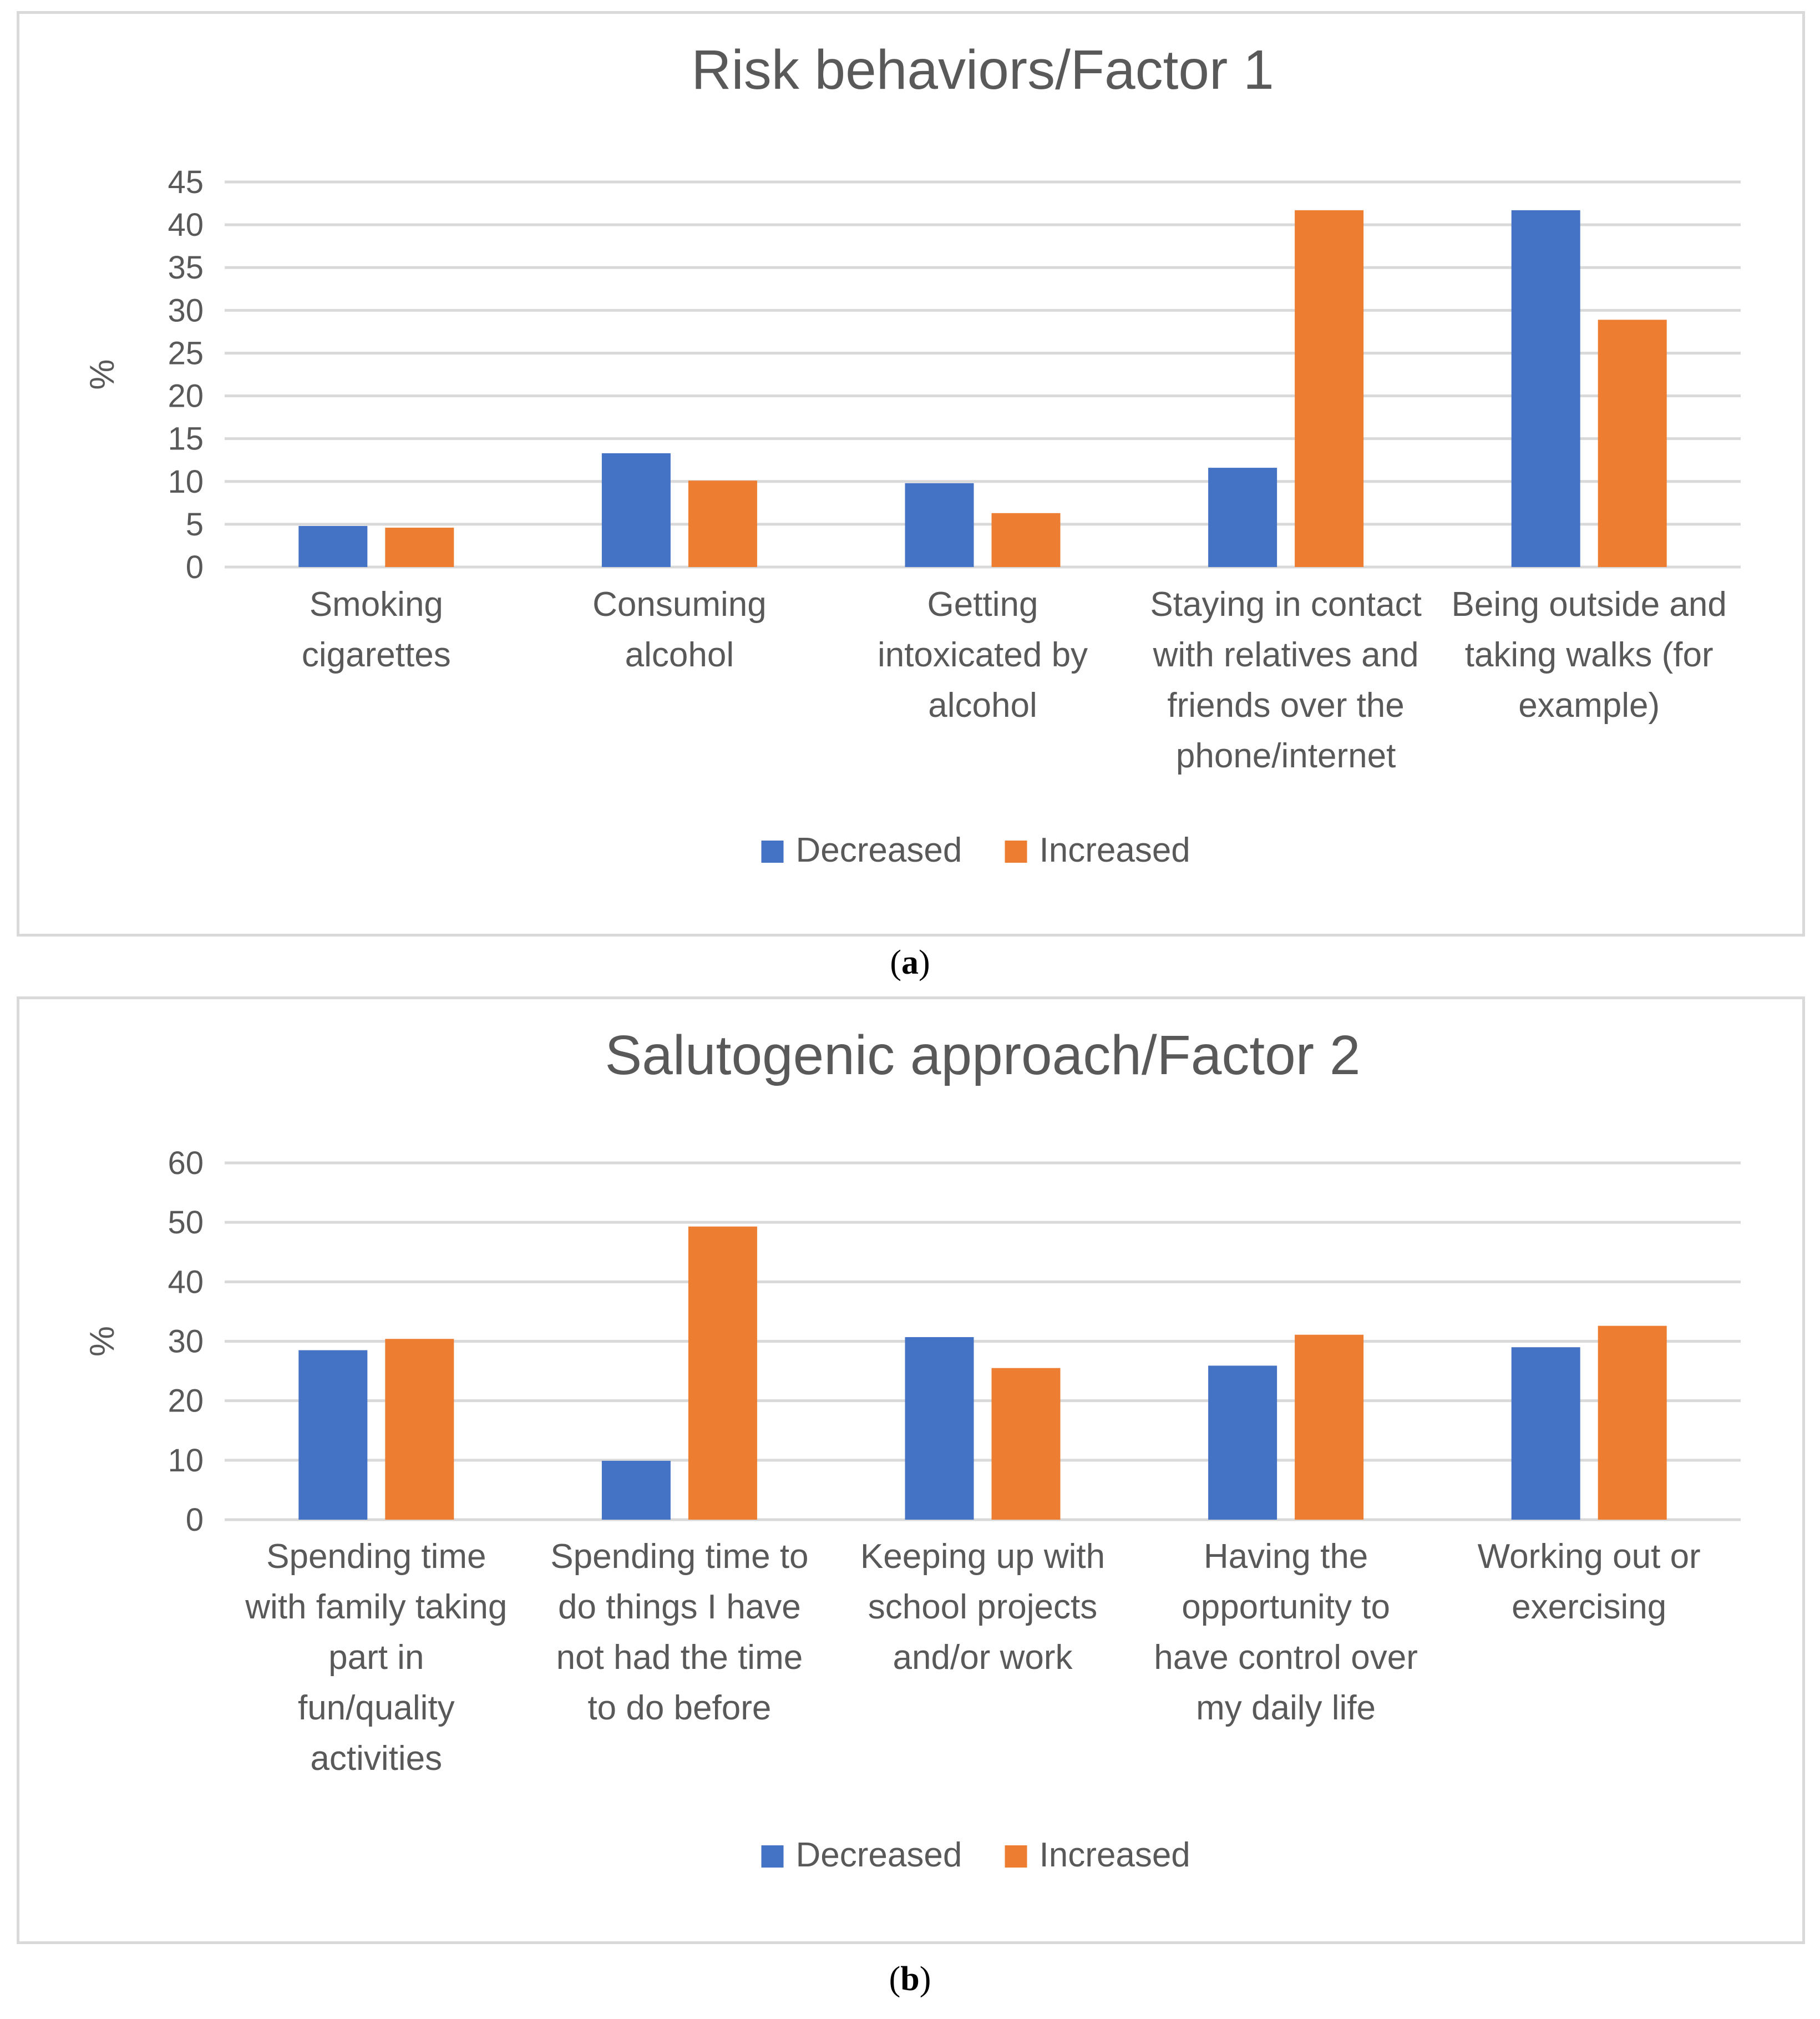 The width and height of the screenshot is (1820, 2019). I want to click on y-tick-label-a-9: 45, so click(186, 182).